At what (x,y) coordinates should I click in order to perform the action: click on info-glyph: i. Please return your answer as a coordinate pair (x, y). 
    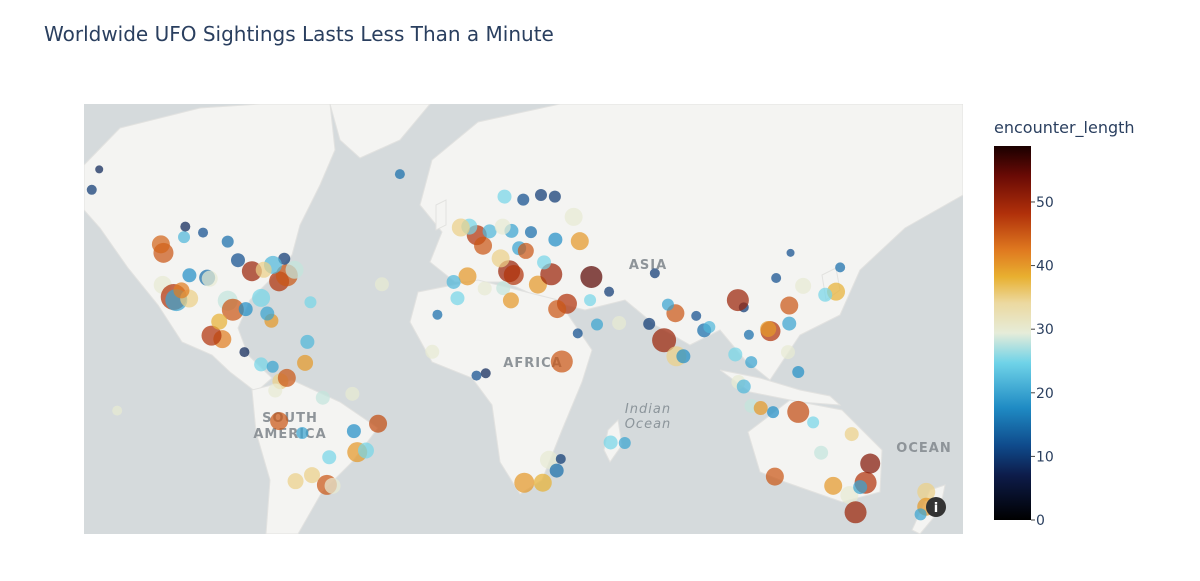
    Looking at the image, I should click on (936, 508).